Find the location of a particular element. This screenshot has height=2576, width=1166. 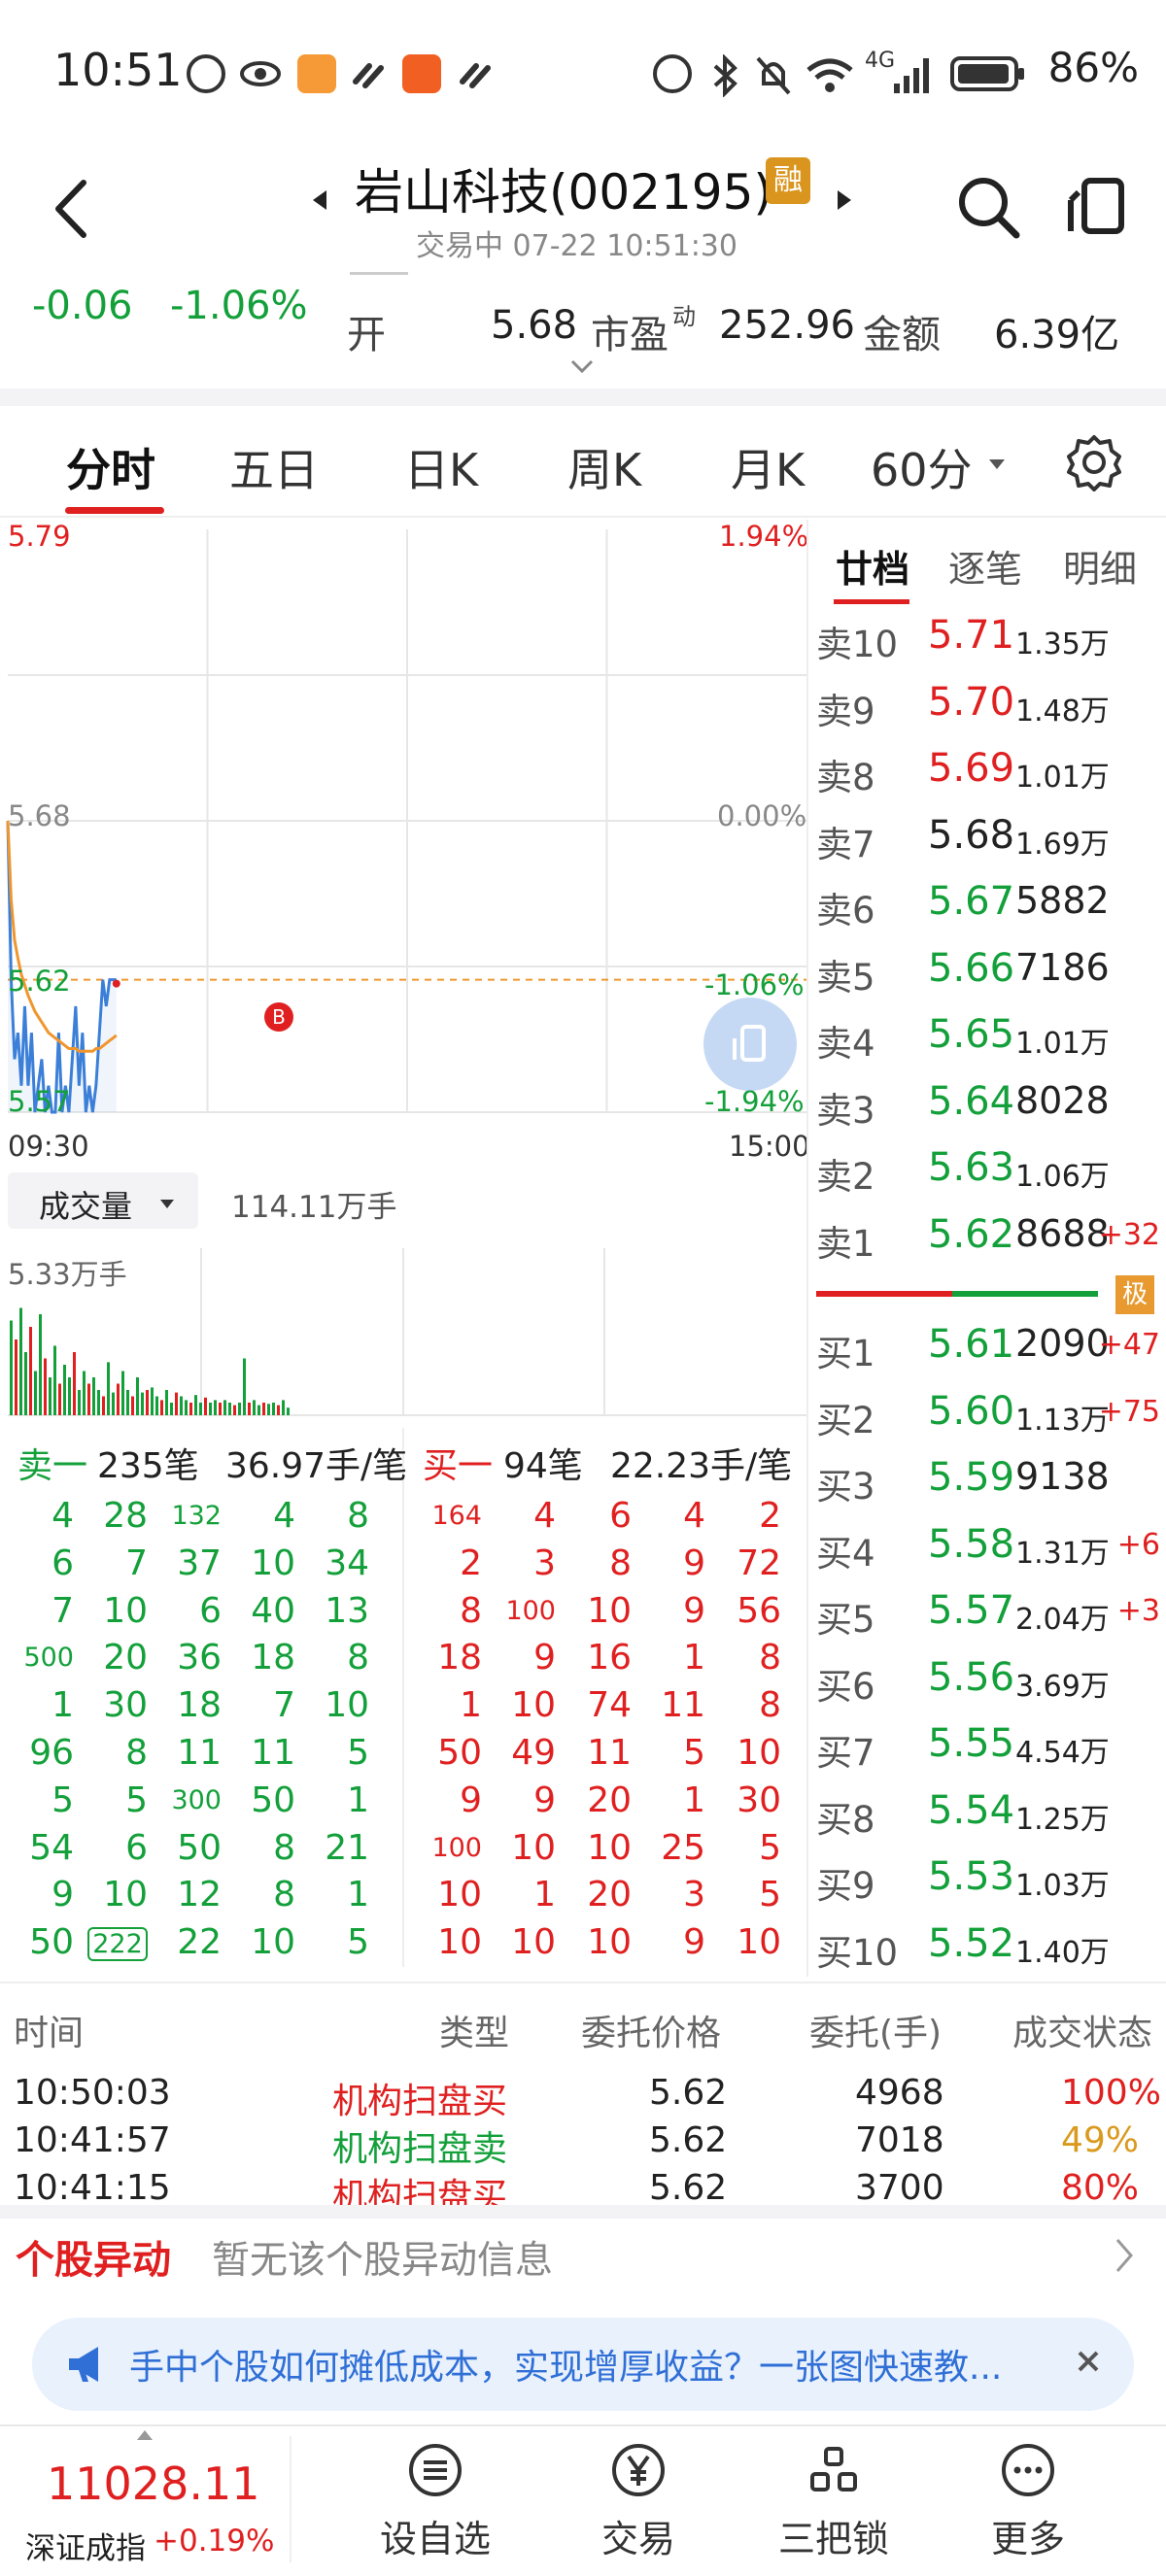

index-name: 深证成指 is located at coordinates (85, 2548).